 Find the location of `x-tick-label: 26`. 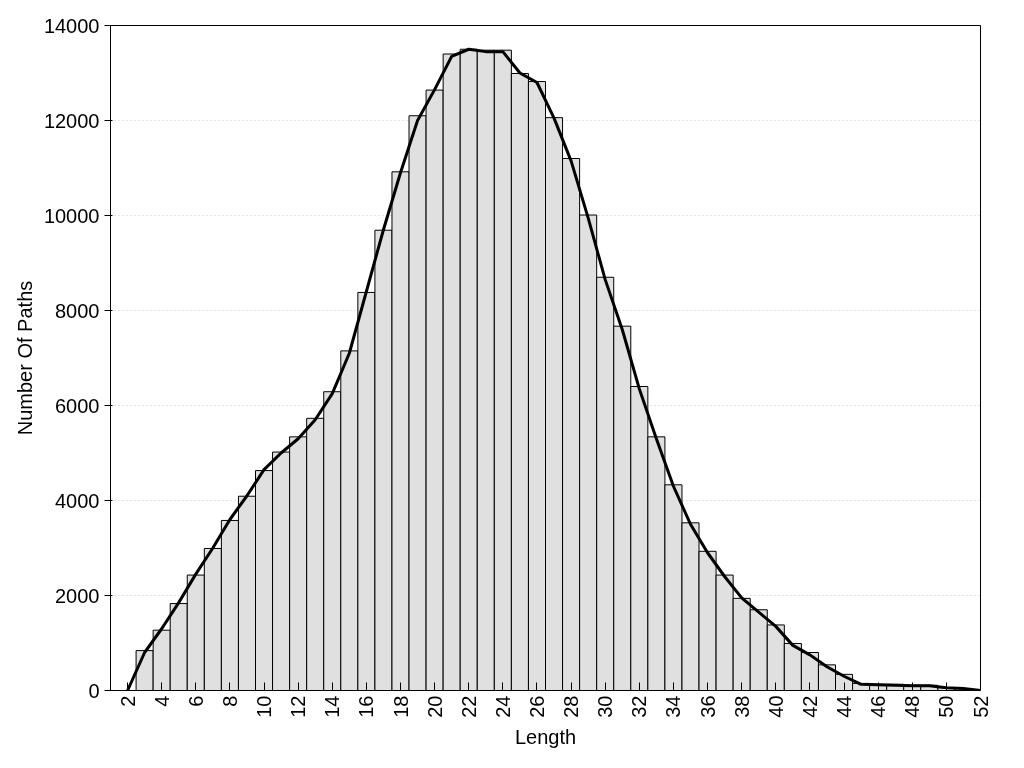

x-tick-label: 26 is located at coordinates (536, 706).